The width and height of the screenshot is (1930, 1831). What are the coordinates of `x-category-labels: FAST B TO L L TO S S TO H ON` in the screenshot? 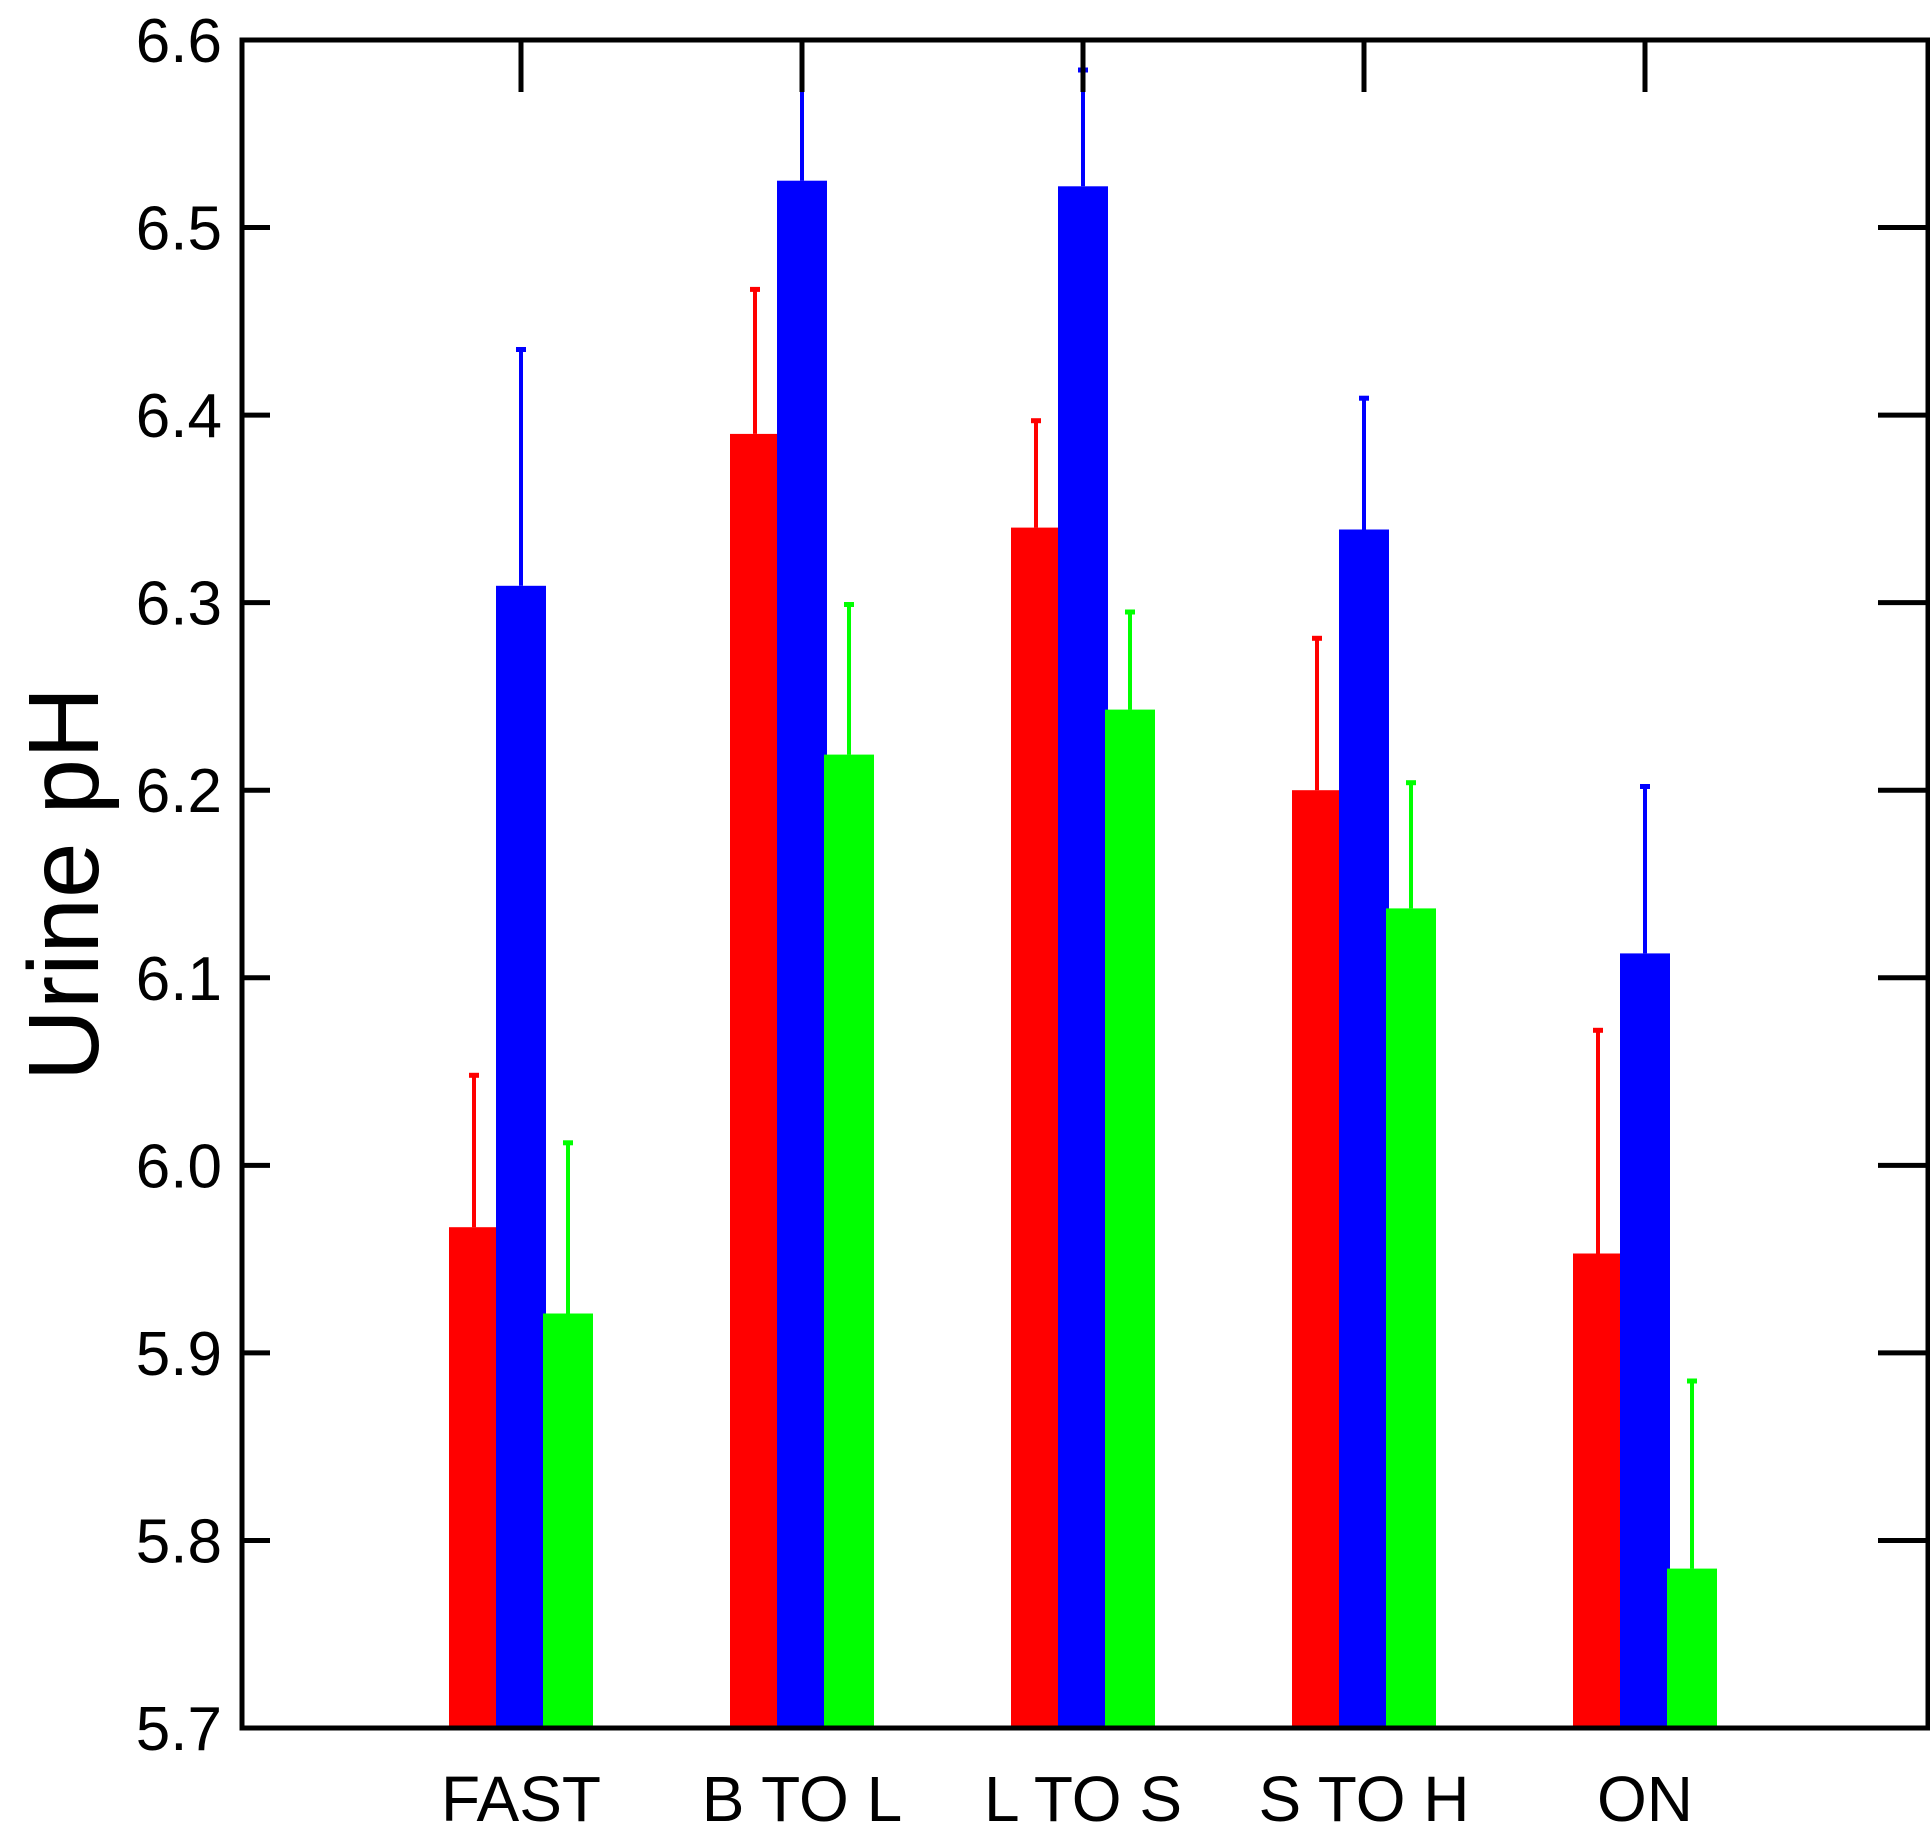 It's located at (1067, 1797).